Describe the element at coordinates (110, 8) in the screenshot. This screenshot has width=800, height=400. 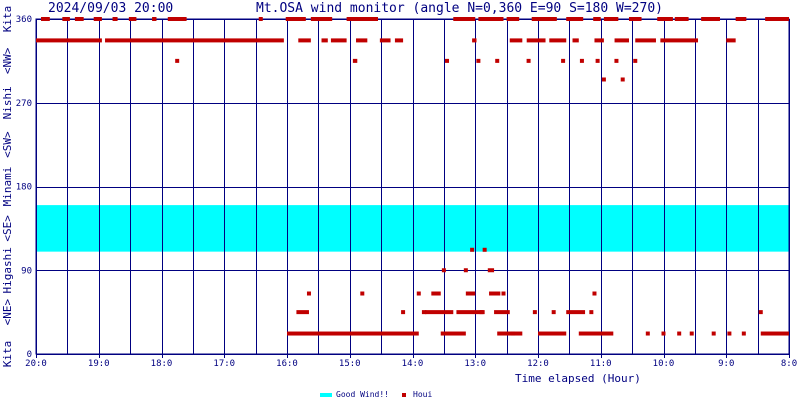
I see `chart-timestamp: 2024/09/03 20:00` at that location.